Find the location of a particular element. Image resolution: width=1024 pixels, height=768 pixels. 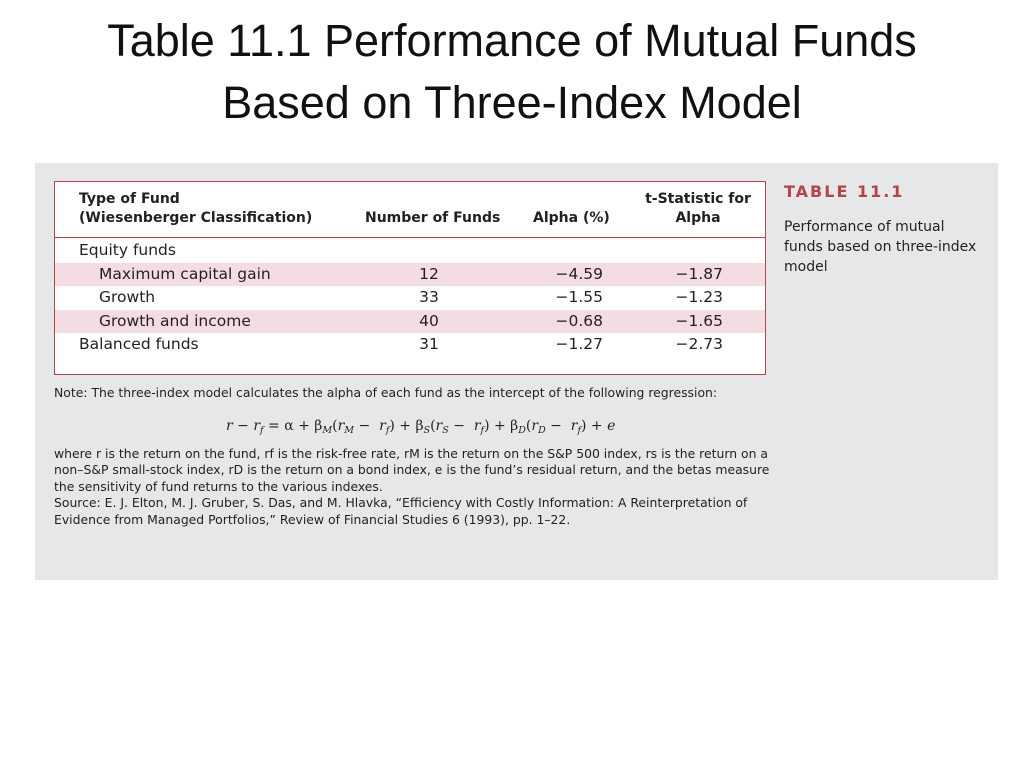

table-label: TABLE 11.1 is located at coordinates (844, 191).